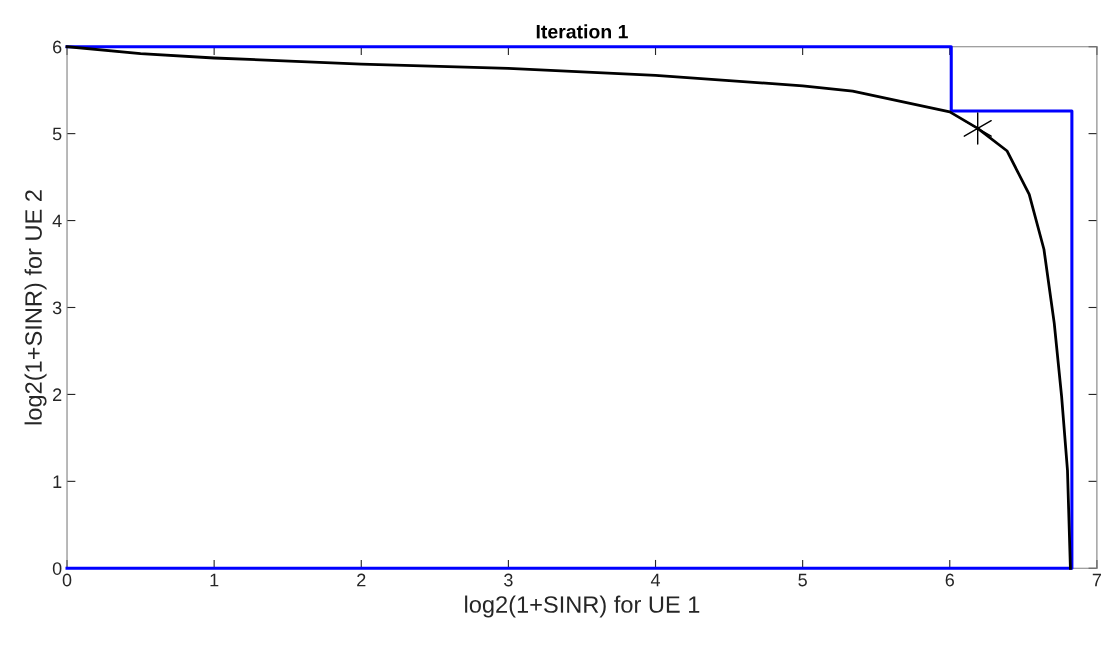 Image resolution: width=1117 pixels, height=667 pixels. I want to click on y-tick-label: 0, so click(57, 568).